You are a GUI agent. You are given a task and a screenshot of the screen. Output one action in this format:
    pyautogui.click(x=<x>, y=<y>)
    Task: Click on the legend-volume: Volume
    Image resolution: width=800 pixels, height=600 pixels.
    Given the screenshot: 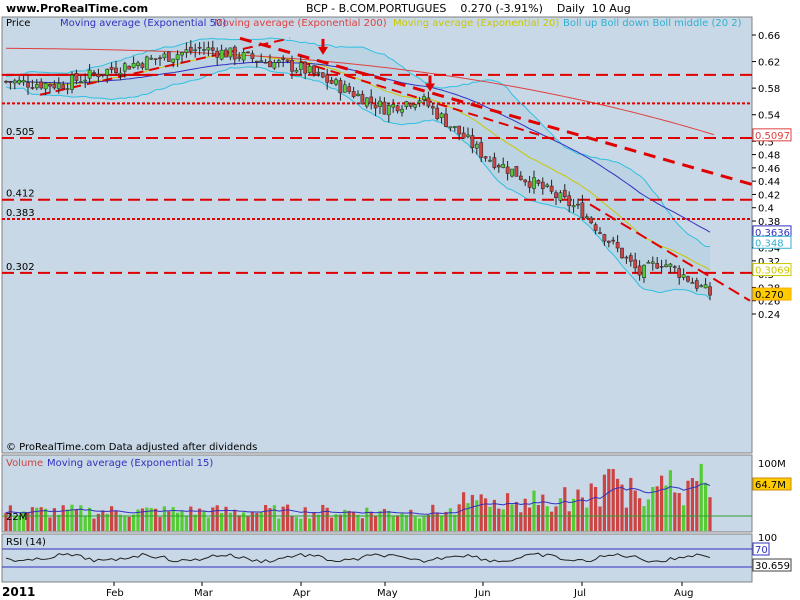 What is the action you would take?
    pyautogui.click(x=24, y=463)
    